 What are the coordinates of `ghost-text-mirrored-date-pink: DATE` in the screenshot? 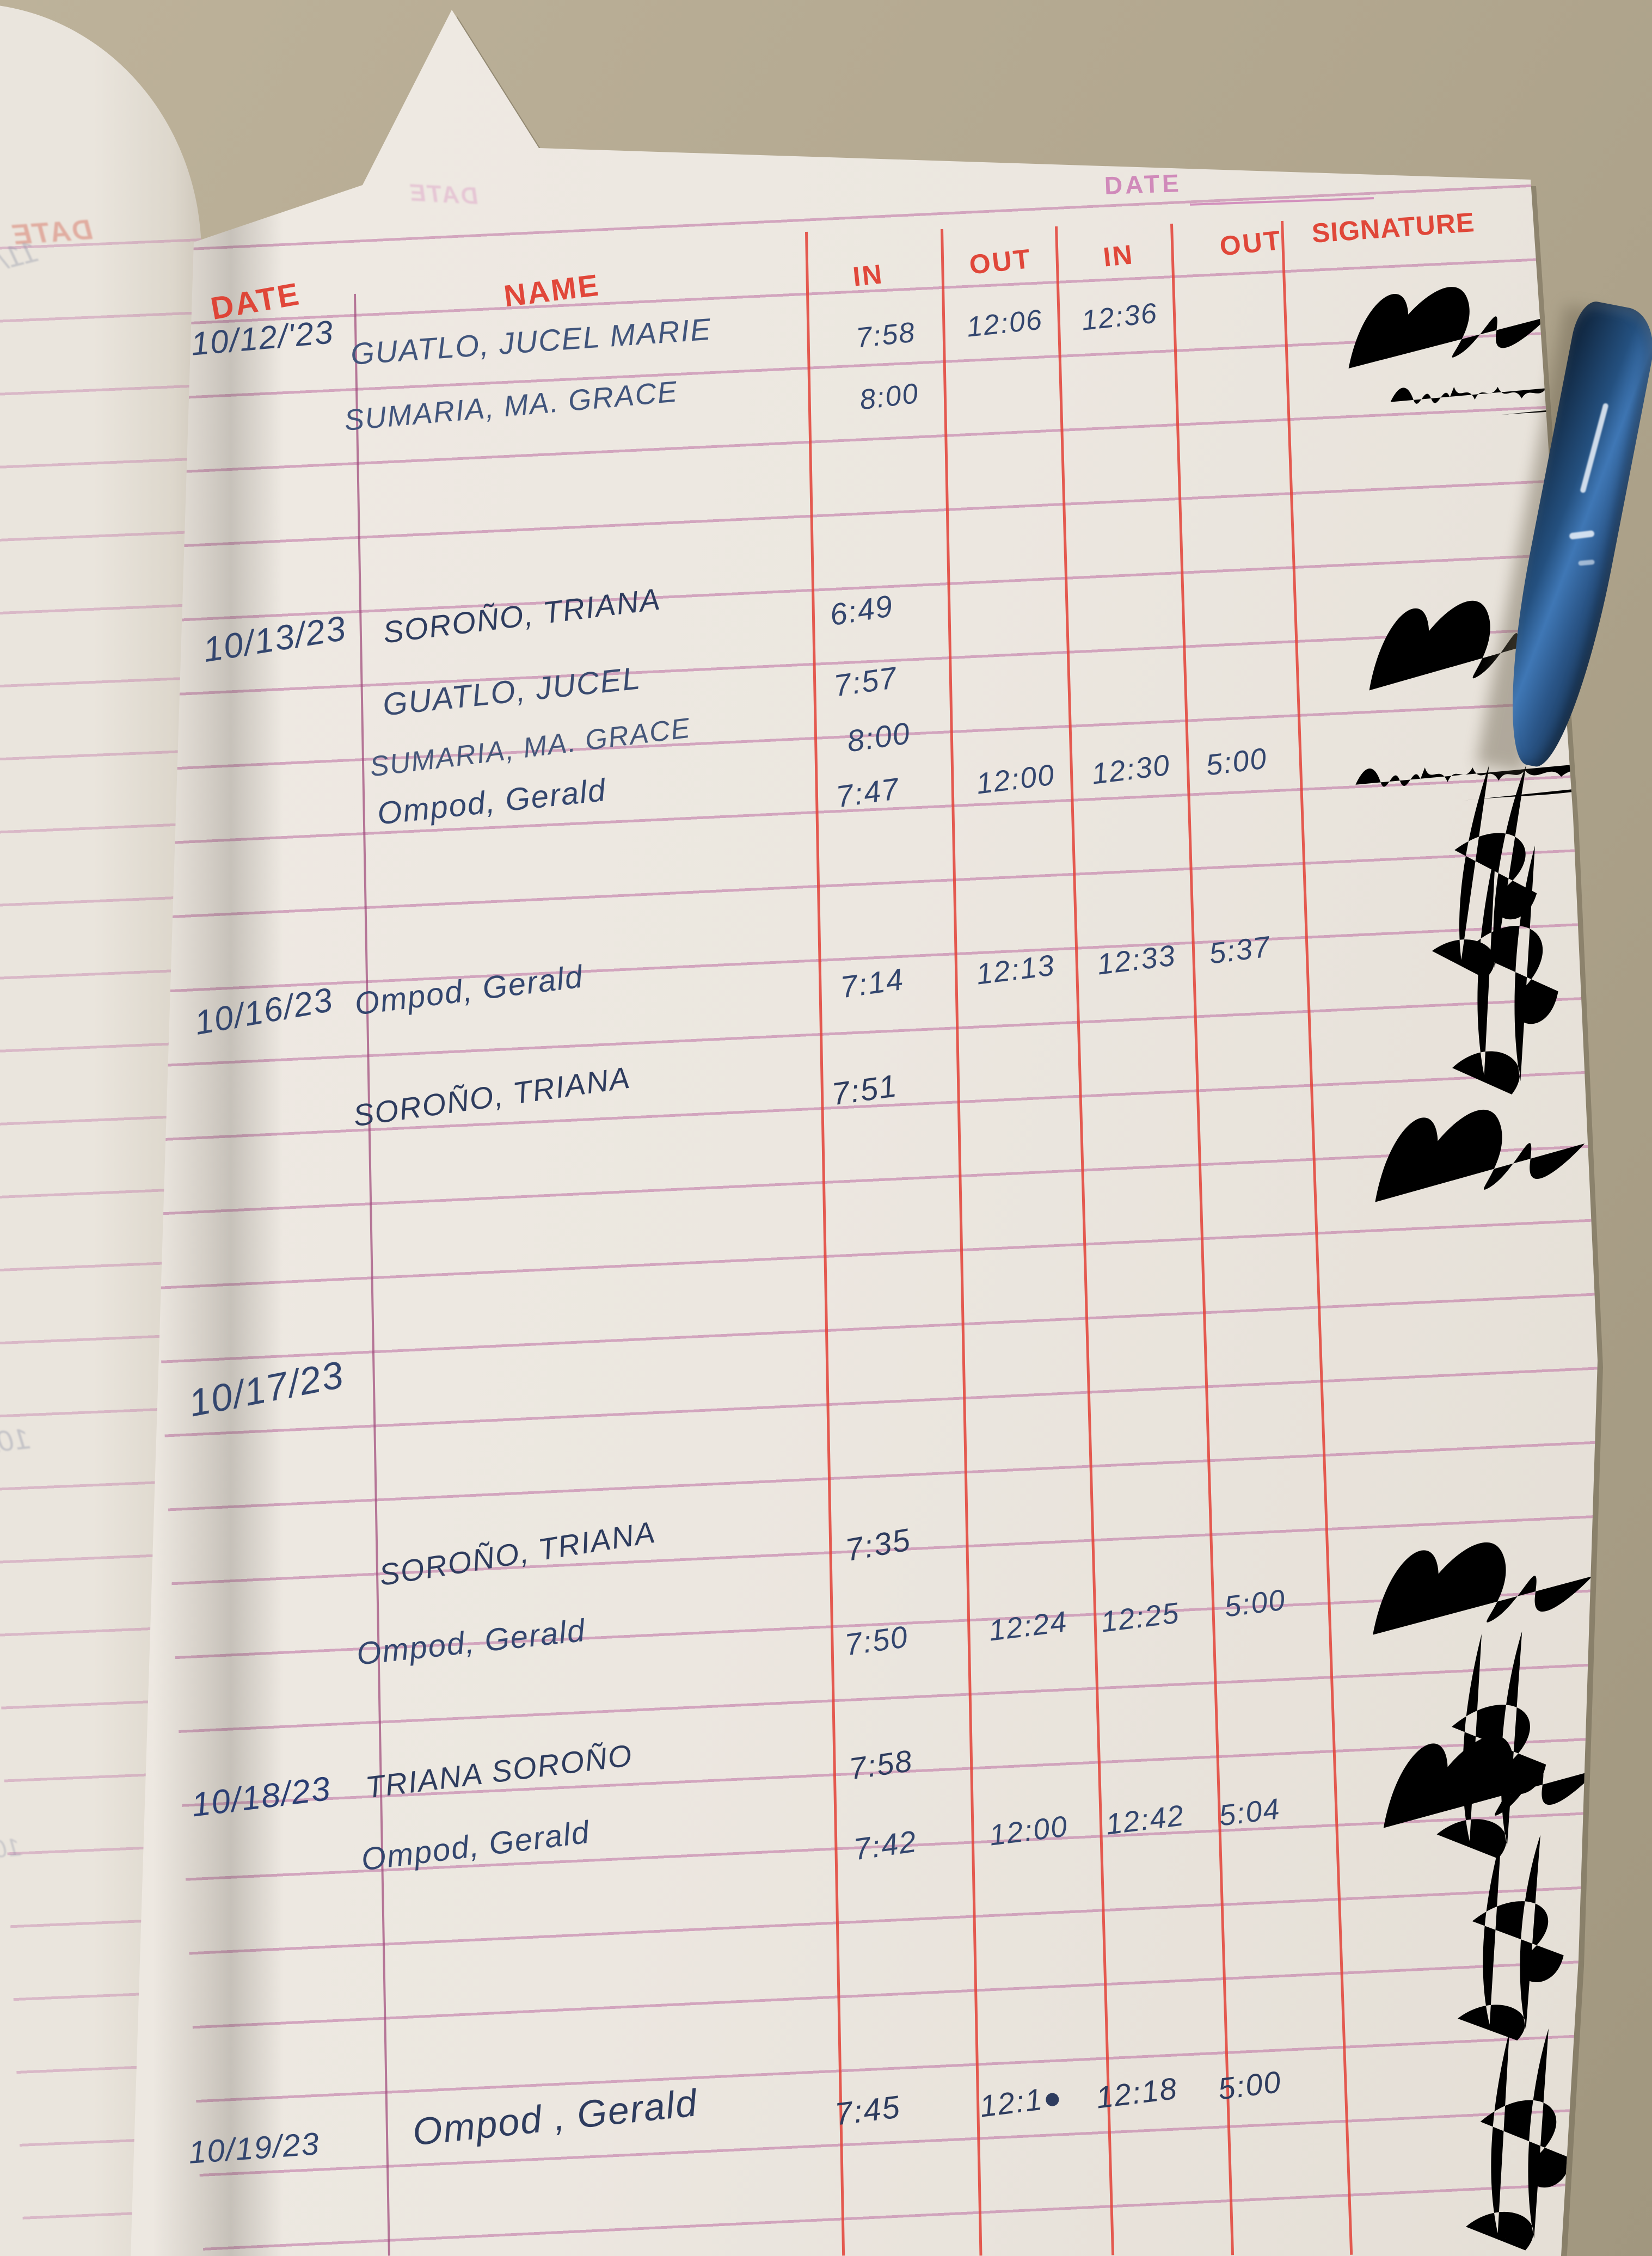 It's located at (443, 195).